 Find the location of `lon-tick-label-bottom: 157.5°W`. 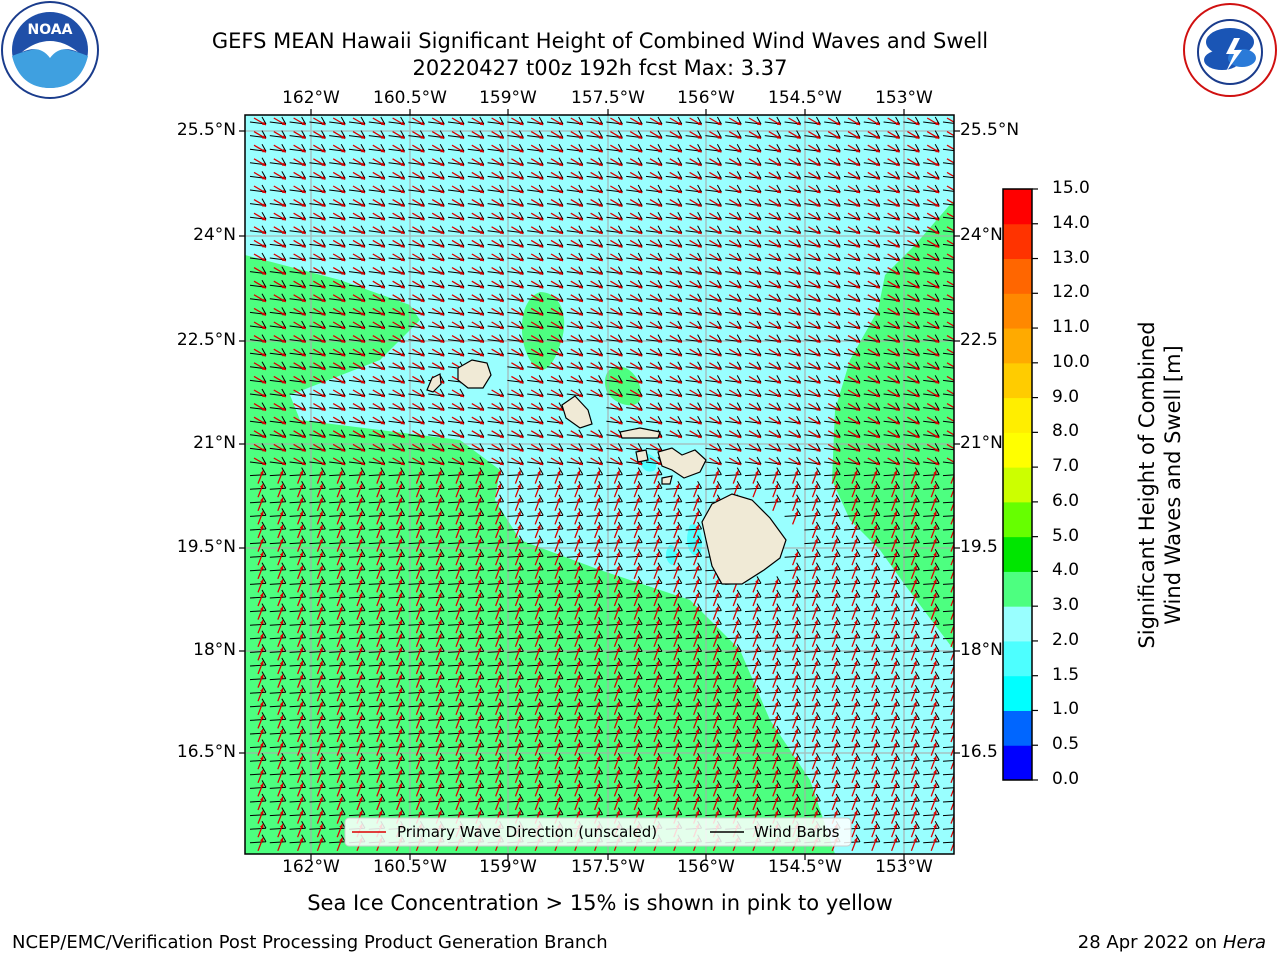

lon-tick-label-bottom: 157.5°W is located at coordinates (608, 867).